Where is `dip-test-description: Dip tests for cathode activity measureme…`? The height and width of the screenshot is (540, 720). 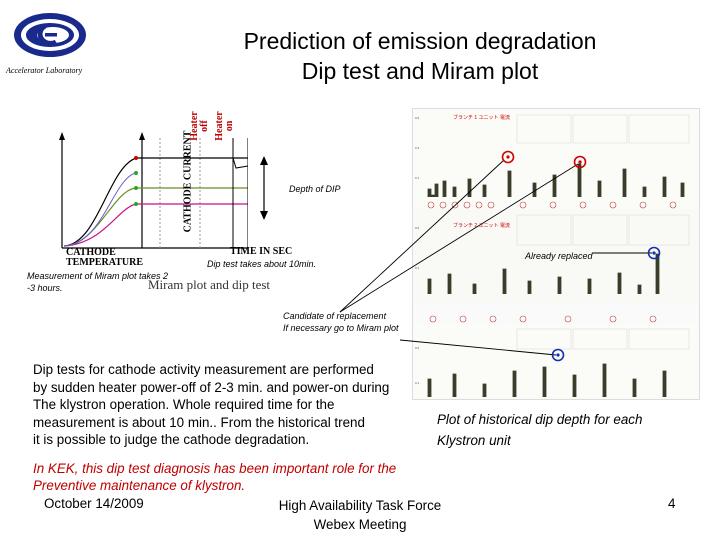 dip-test-description: Dip tests for cathode activity measureme… is located at coordinates (223, 405).